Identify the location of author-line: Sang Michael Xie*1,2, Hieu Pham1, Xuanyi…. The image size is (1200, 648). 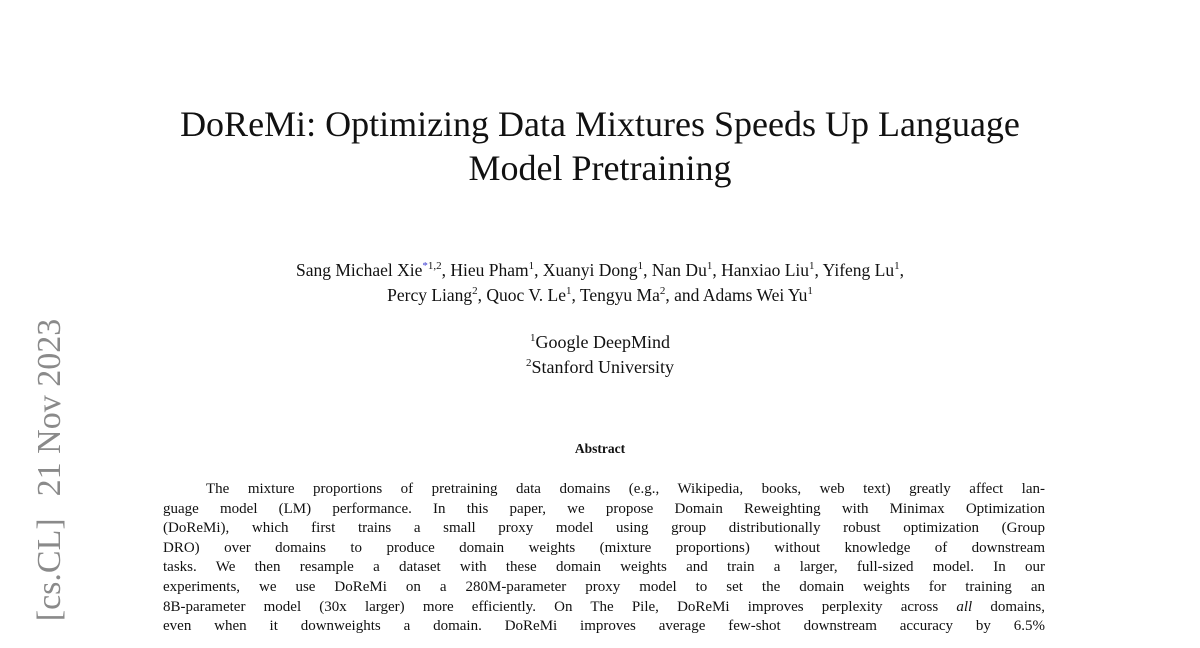
(600, 270).